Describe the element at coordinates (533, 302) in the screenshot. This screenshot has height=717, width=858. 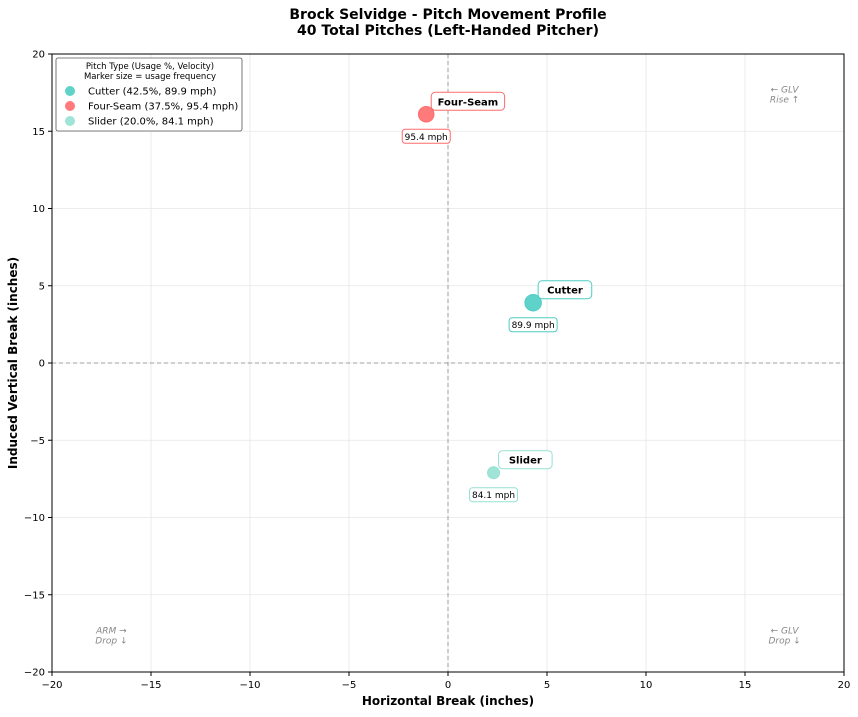
I see `pitch-point-cutter` at that location.